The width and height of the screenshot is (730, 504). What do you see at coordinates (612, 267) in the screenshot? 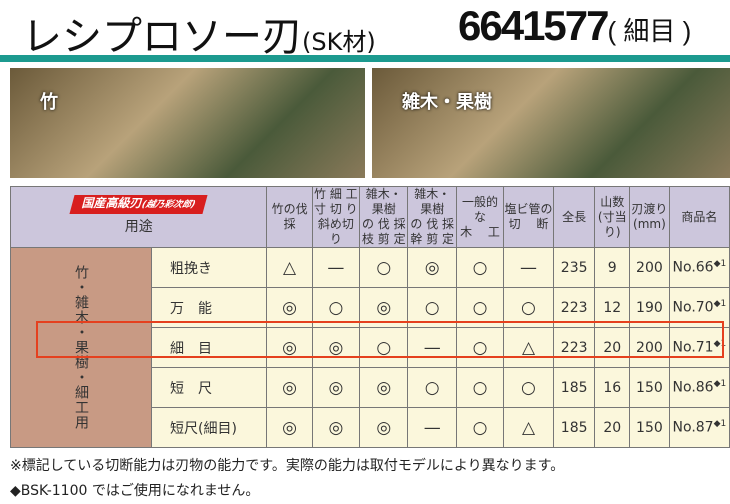
I see `value-cell: 9` at bounding box center [612, 267].